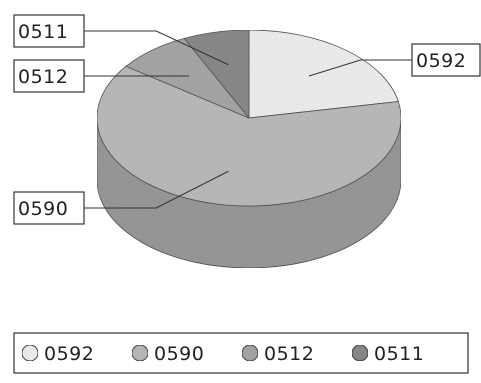 Image resolution: width=481 pixels, height=383 pixels. Describe the element at coordinates (69, 354) in the screenshot. I see `legend-label-0592: 0592` at that location.